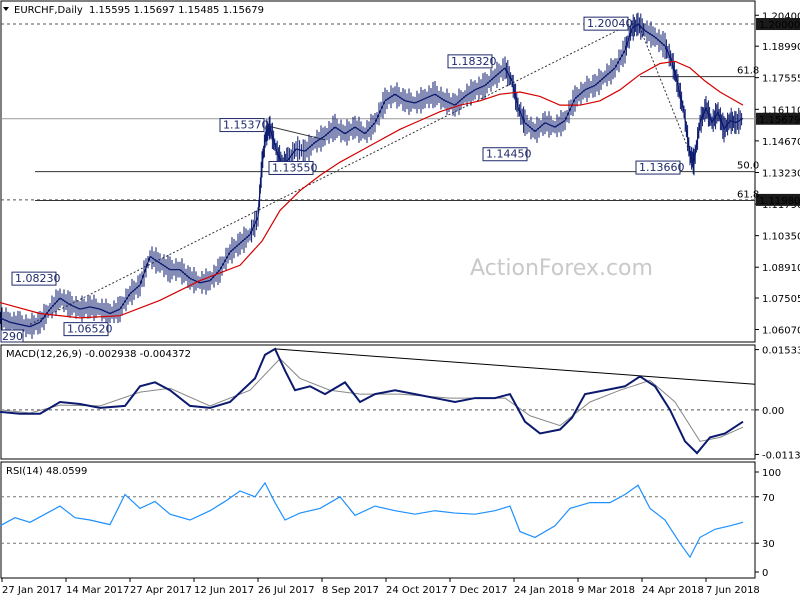 The height and width of the screenshot is (600, 800). What do you see at coordinates (748, 166) in the screenshot?
I see `fib-label: 50.0` at bounding box center [748, 166].